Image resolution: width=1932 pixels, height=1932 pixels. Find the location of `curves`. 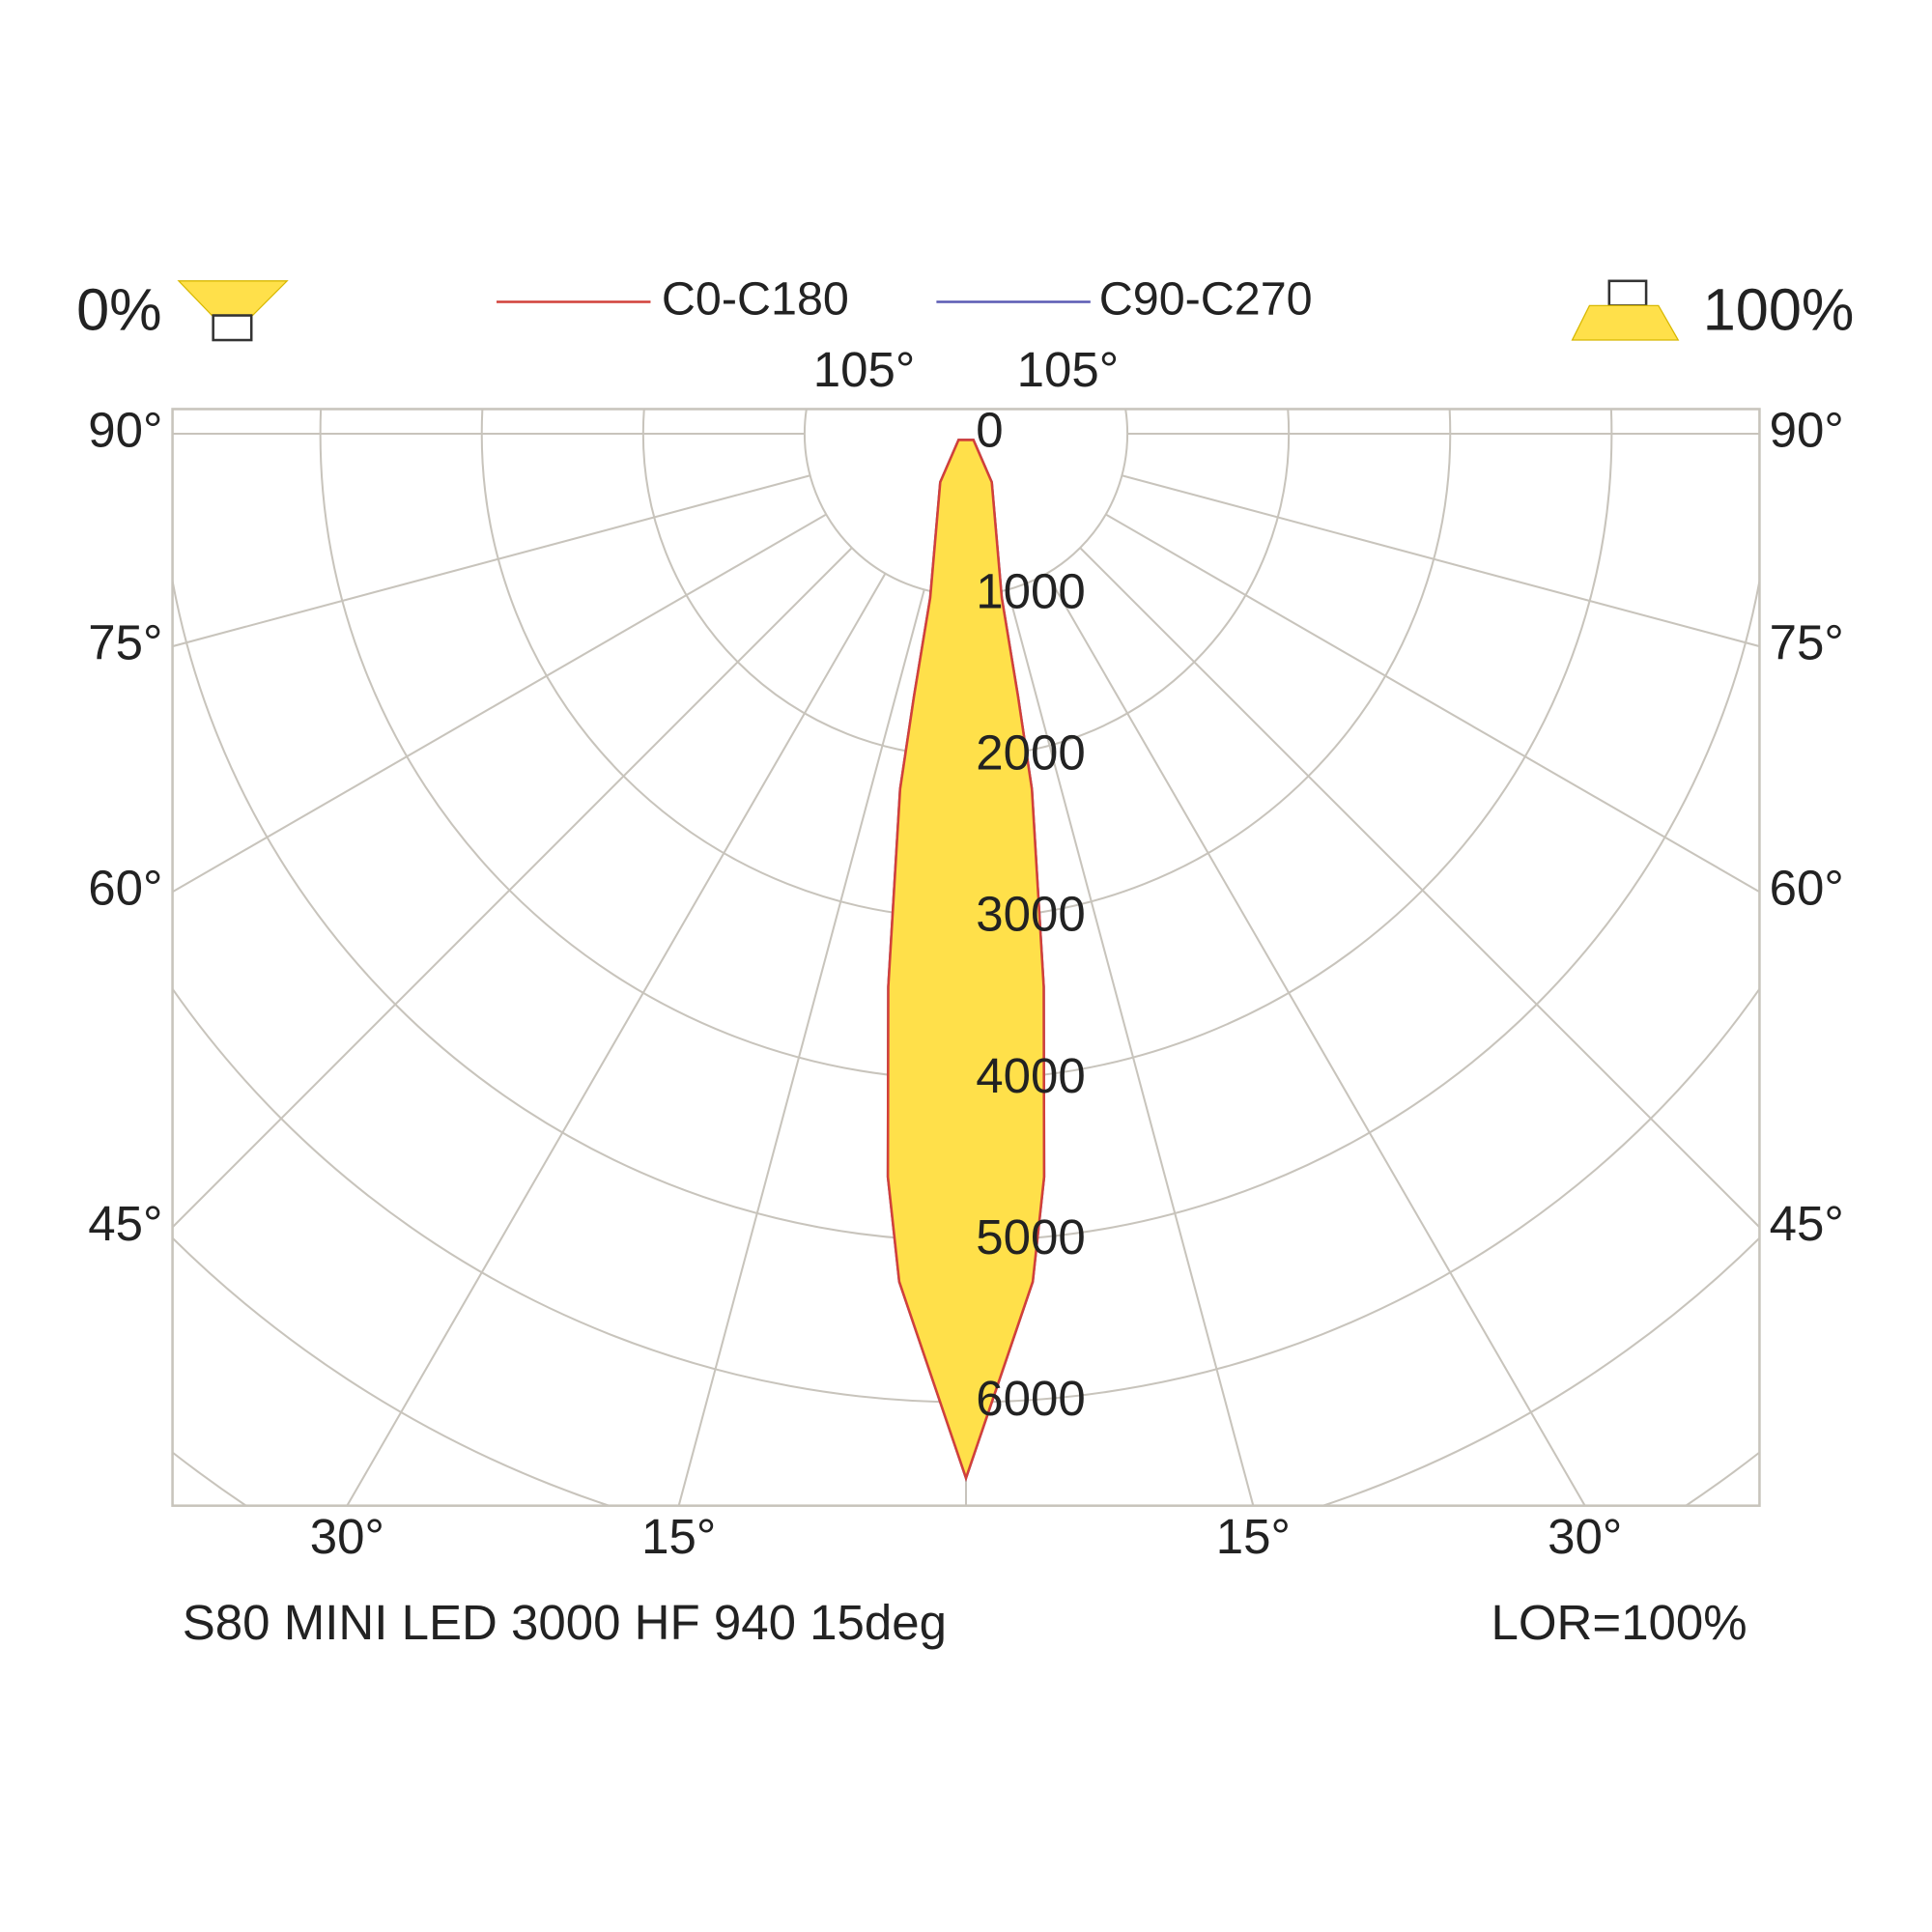

curves is located at coordinates (966, 961).